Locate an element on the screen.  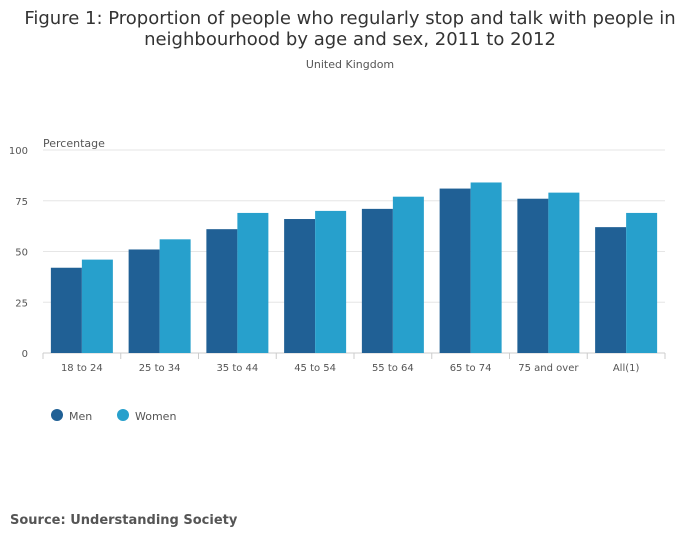
legend-marker-men is located at coordinates (57, 415).